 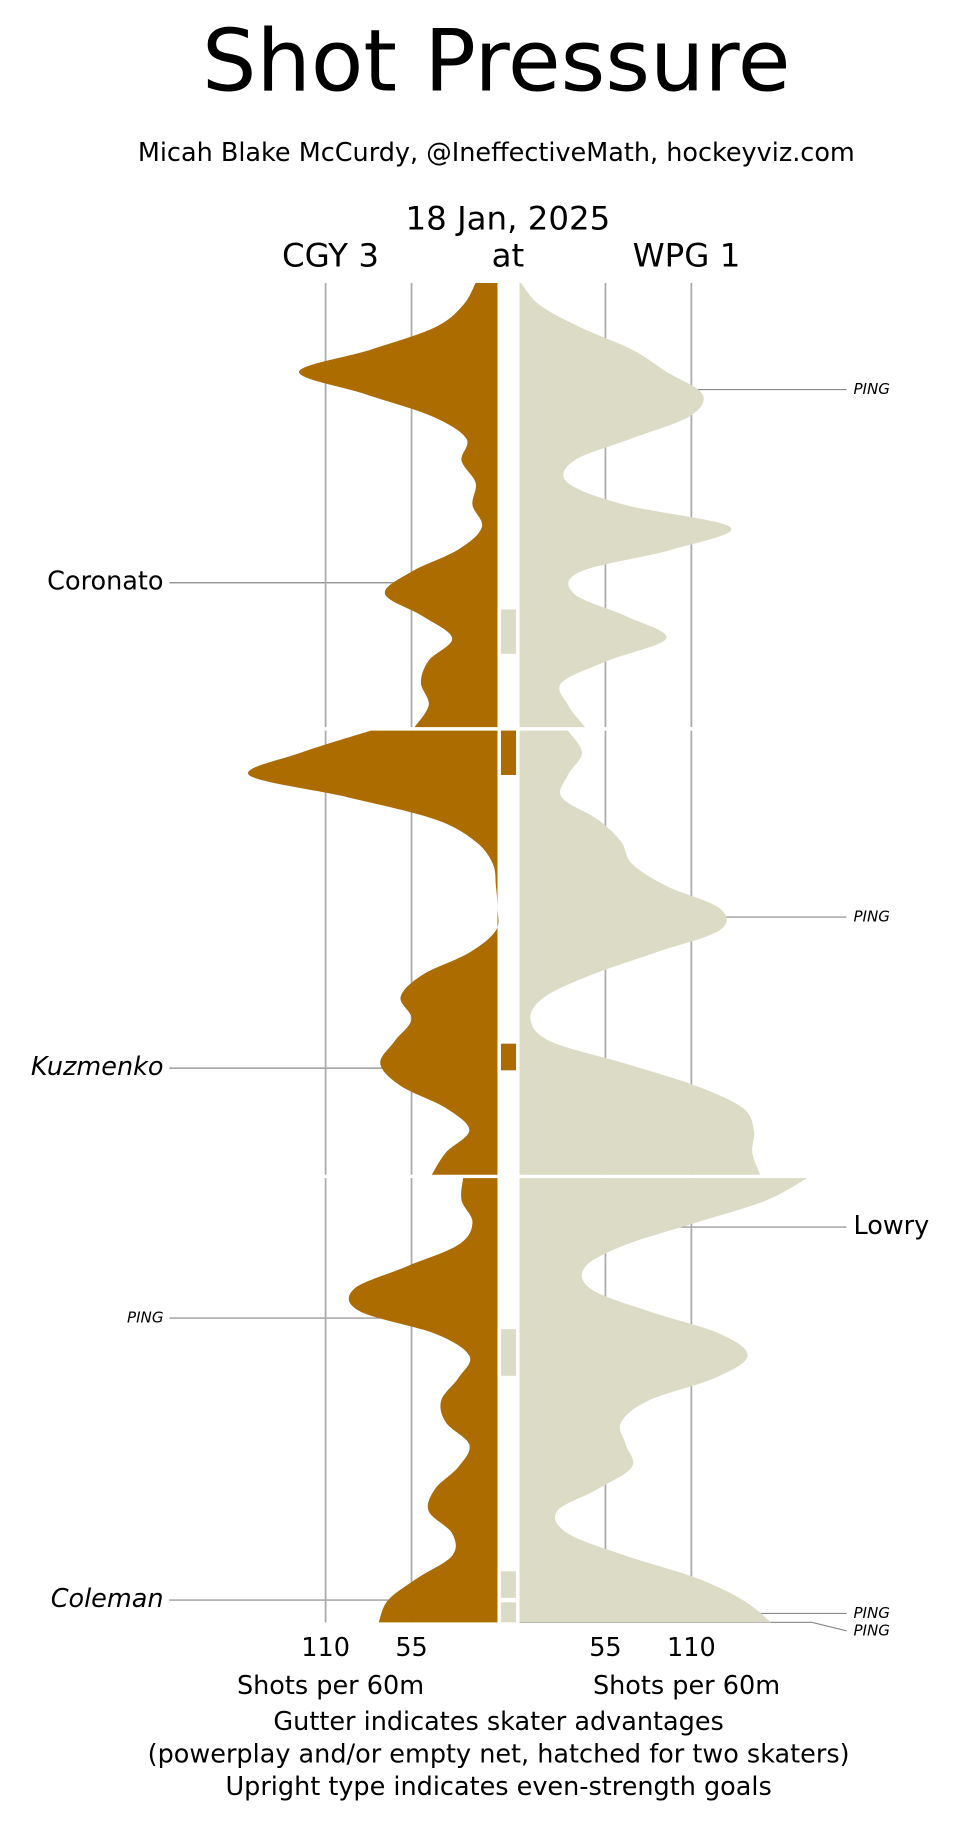 I want to click on home-team: WPG 1, so click(x=687, y=256).